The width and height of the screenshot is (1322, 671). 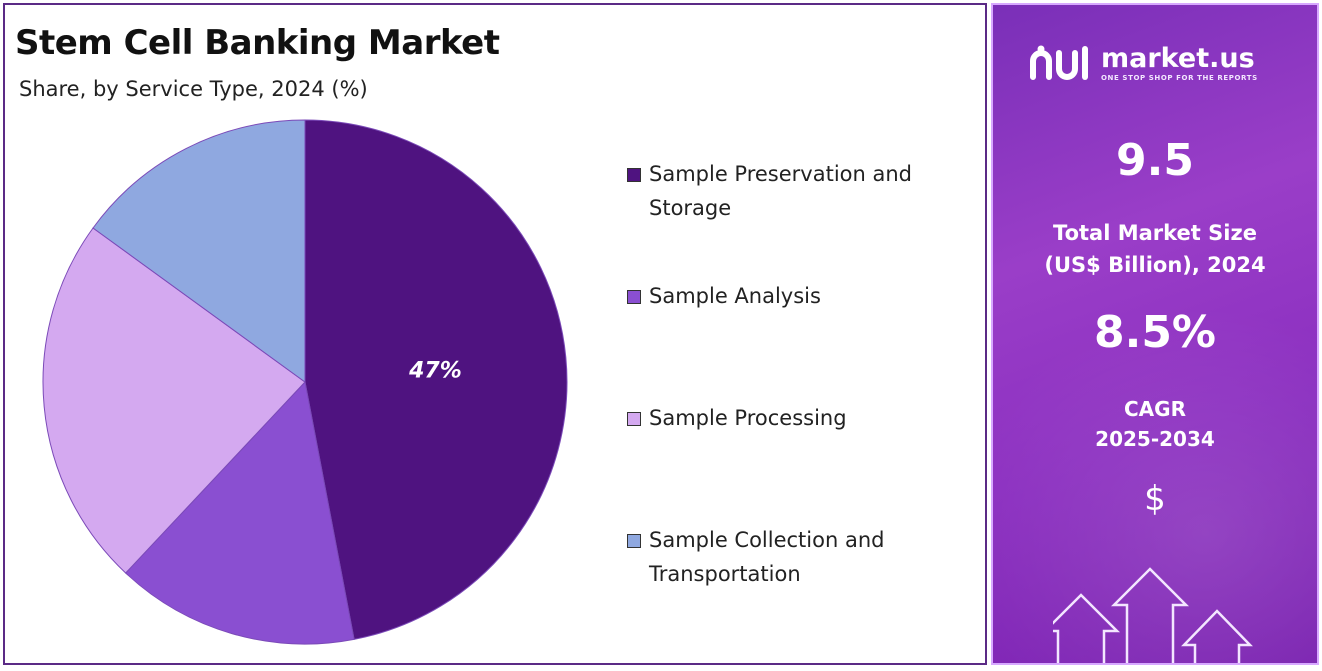 What do you see at coordinates (735, 296) in the screenshot?
I see `legend-label-analysis: Sample Analysis` at bounding box center [735, 296].